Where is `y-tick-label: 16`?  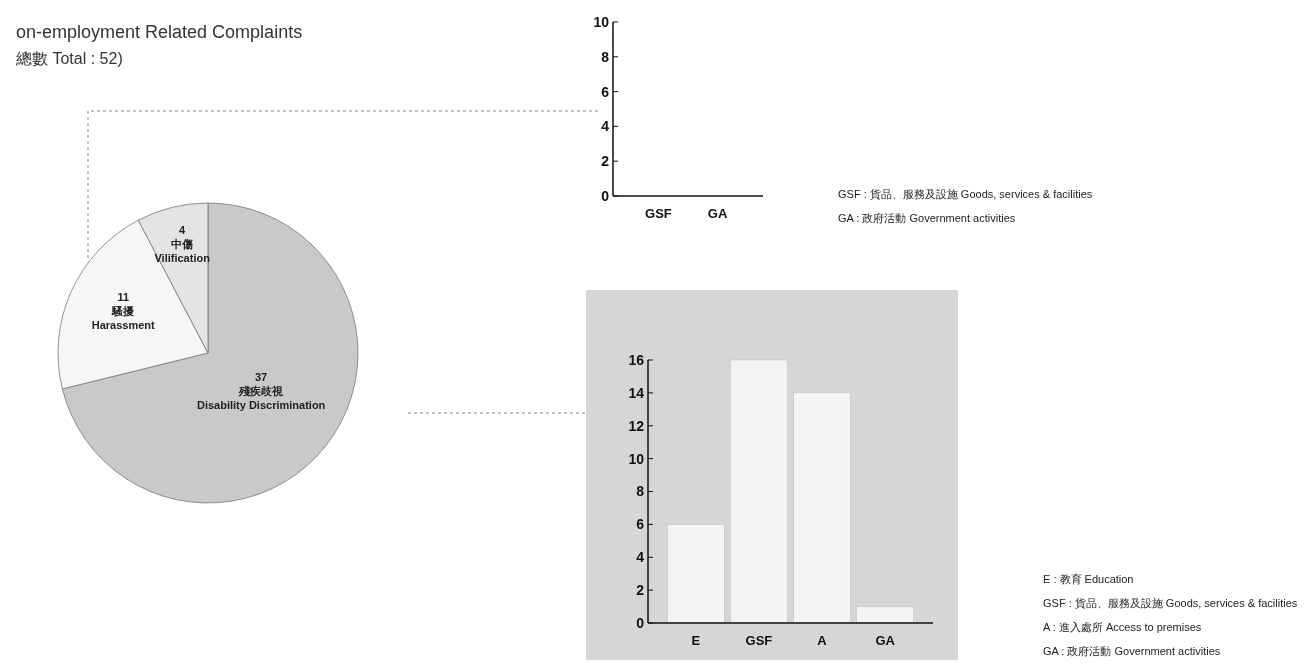 y-tick-label: 16 is located at coordinates (636, 359).